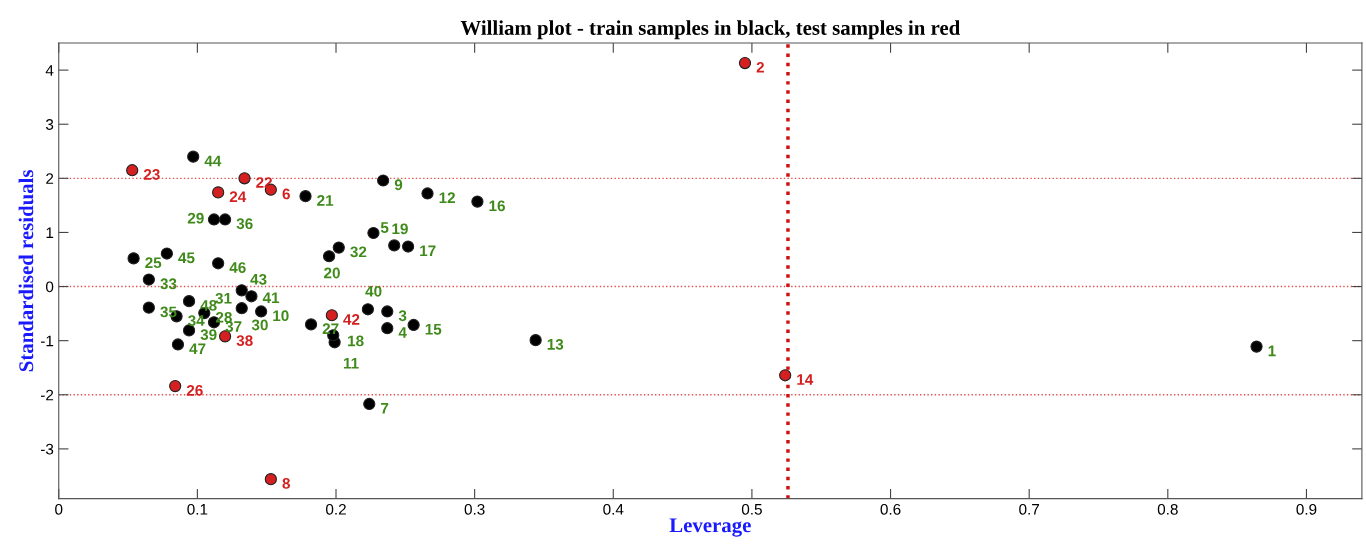 The width and height of the screenshot is (1366, 545). Describe the element at coordinates (428, 251) in the screenshot. I see `annotation: 17` at that location.